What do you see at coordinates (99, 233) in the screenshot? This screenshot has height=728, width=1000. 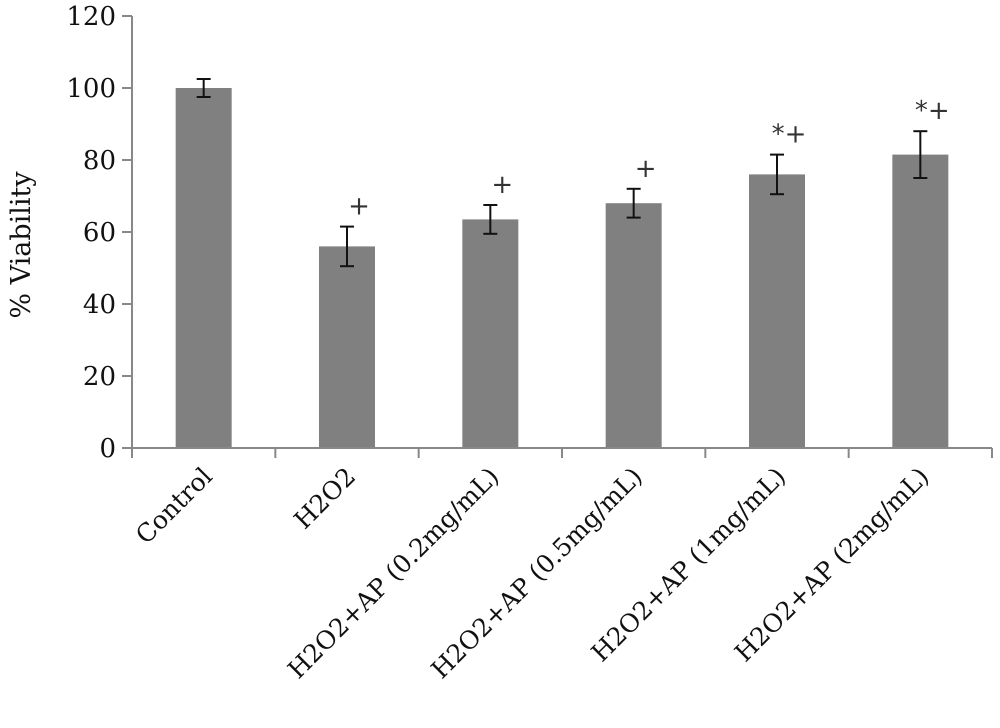 I see `y-tick-label: 60` at bounding box center [99, 233].